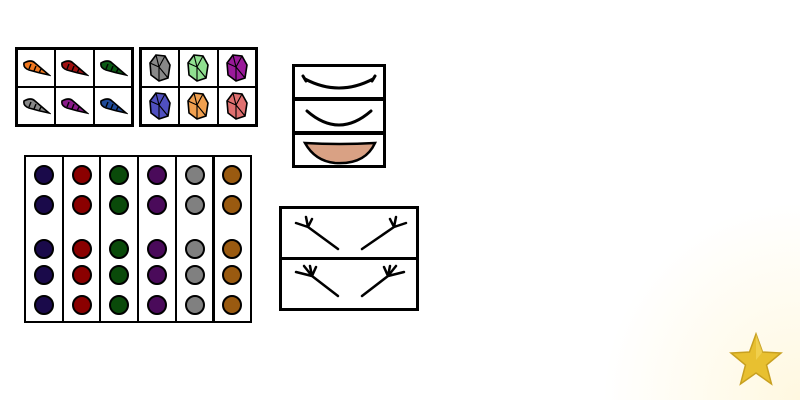 This screenshot has width=800, height=400. I want to click on horn-palette-grid, so click(74, 87).